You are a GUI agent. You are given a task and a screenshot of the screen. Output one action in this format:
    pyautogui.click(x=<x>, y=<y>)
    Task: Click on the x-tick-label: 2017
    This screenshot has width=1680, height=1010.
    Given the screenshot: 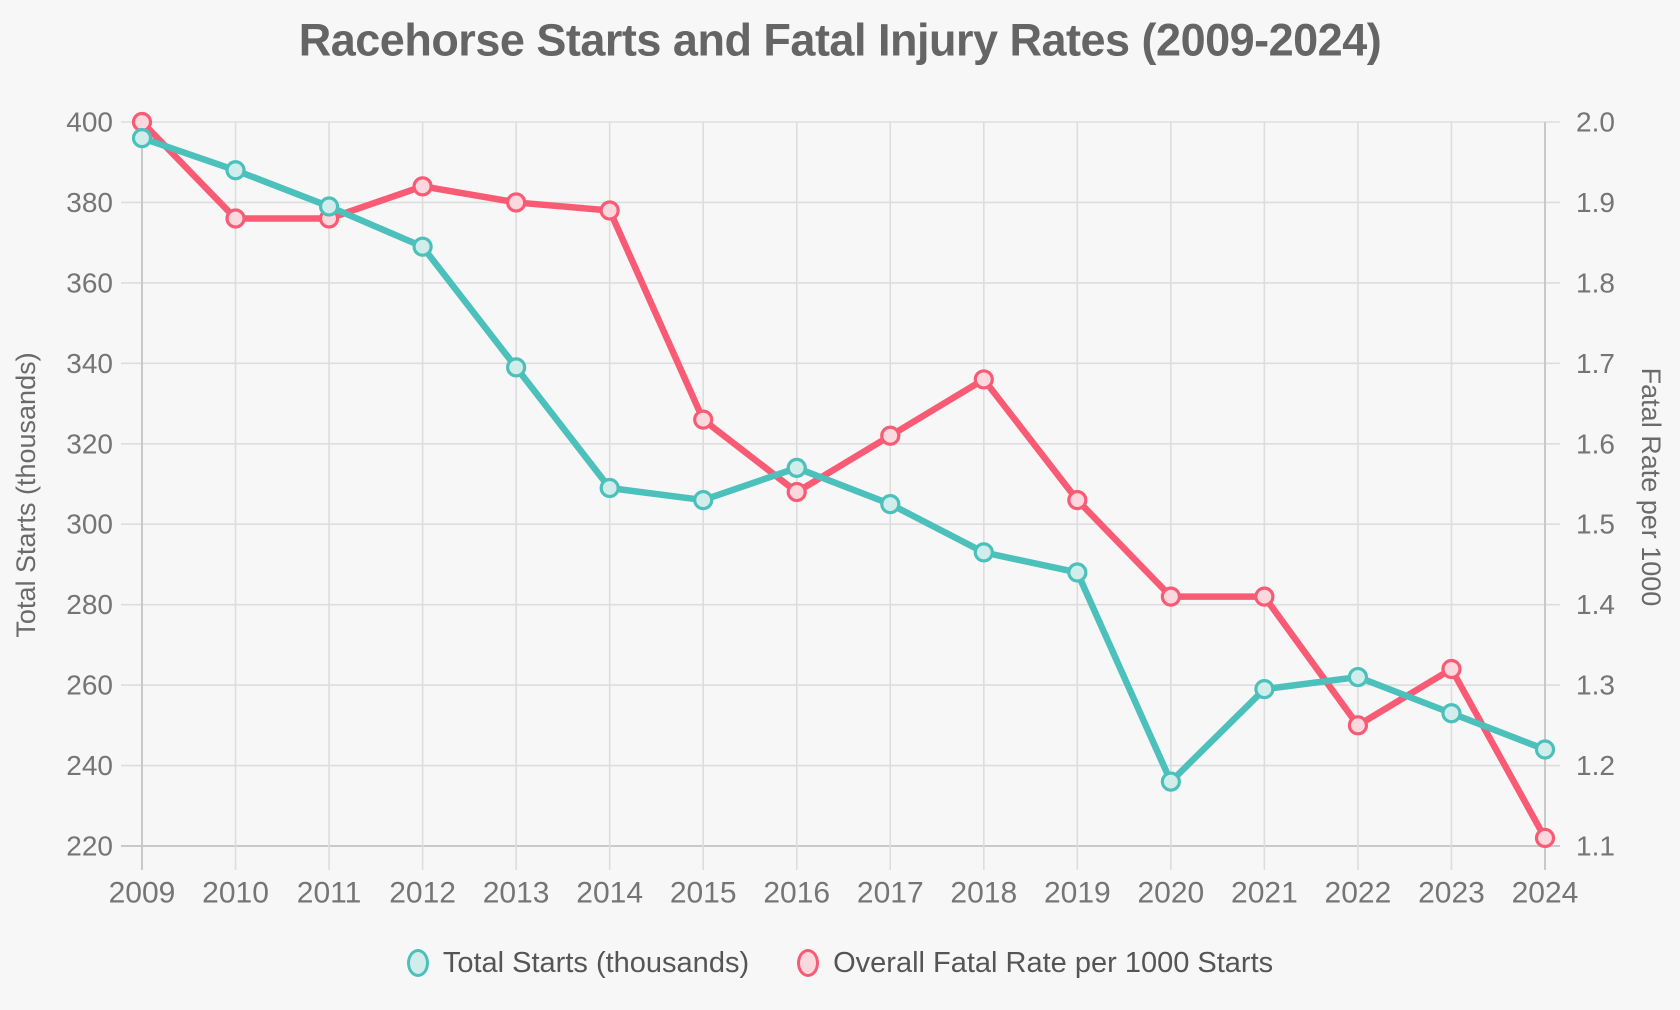 What is the action you would take?
    pyautogui.click(x=890, y=893)
    